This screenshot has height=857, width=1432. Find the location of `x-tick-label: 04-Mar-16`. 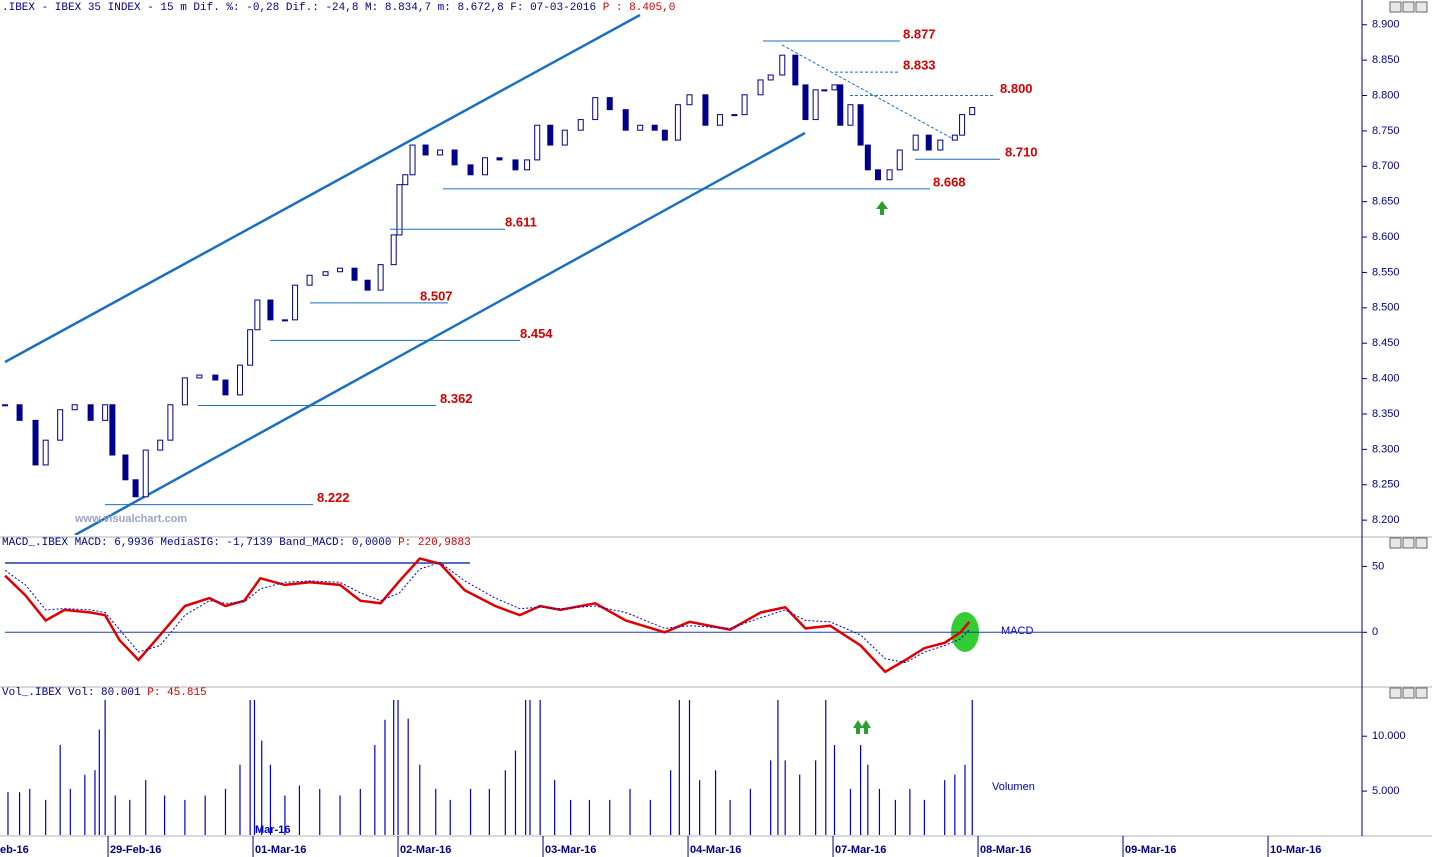

x-tick-label: 04-Mar-16 is located at coordinates (715, 850).